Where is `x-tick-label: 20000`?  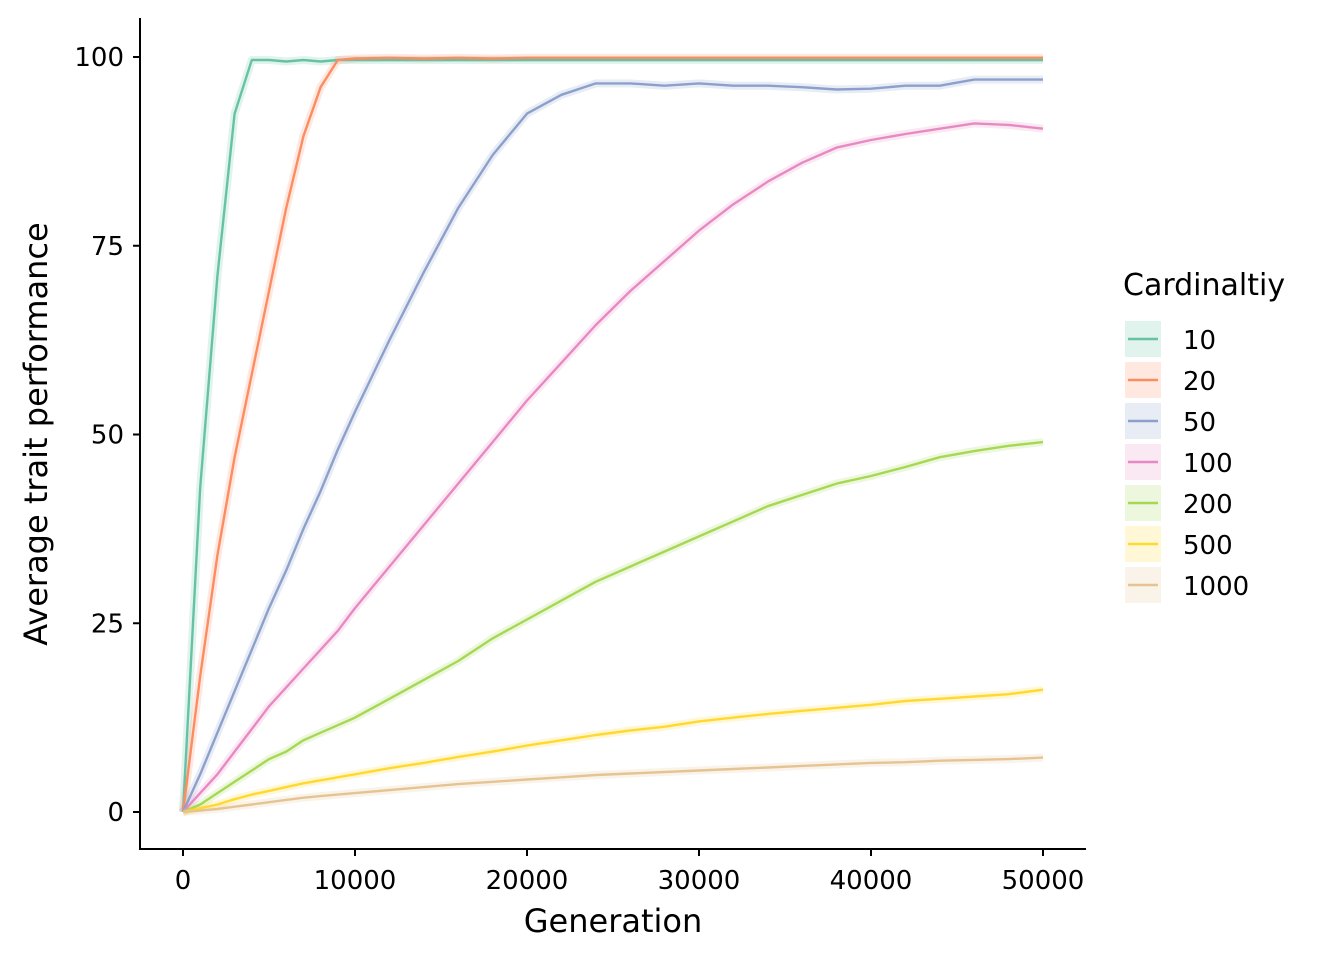
x-tick-label: 20000 is located at coordinates (527, 881).